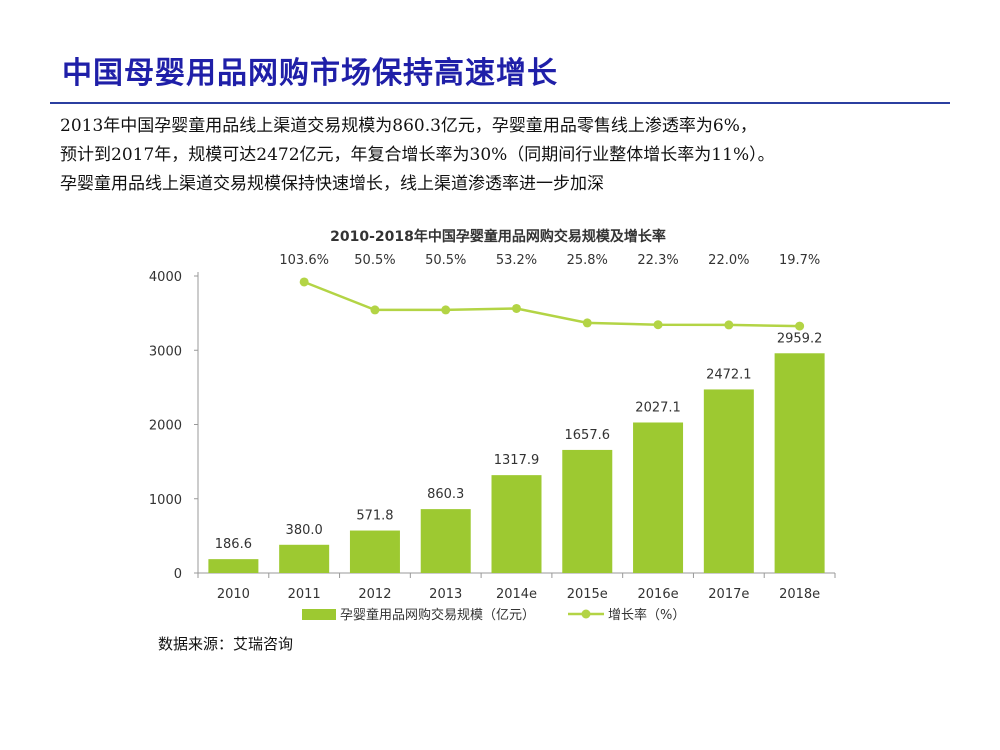  I want to click on x-tick-label: 2015e, so click(587, 594).